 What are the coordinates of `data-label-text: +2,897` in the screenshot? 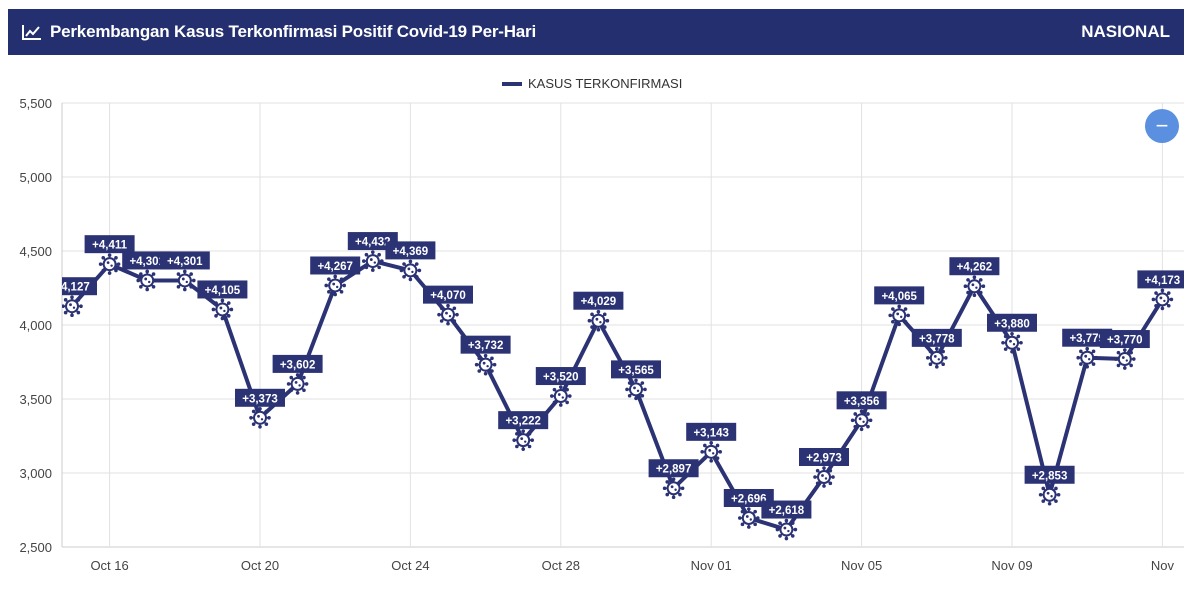 It's located at (674, 470).